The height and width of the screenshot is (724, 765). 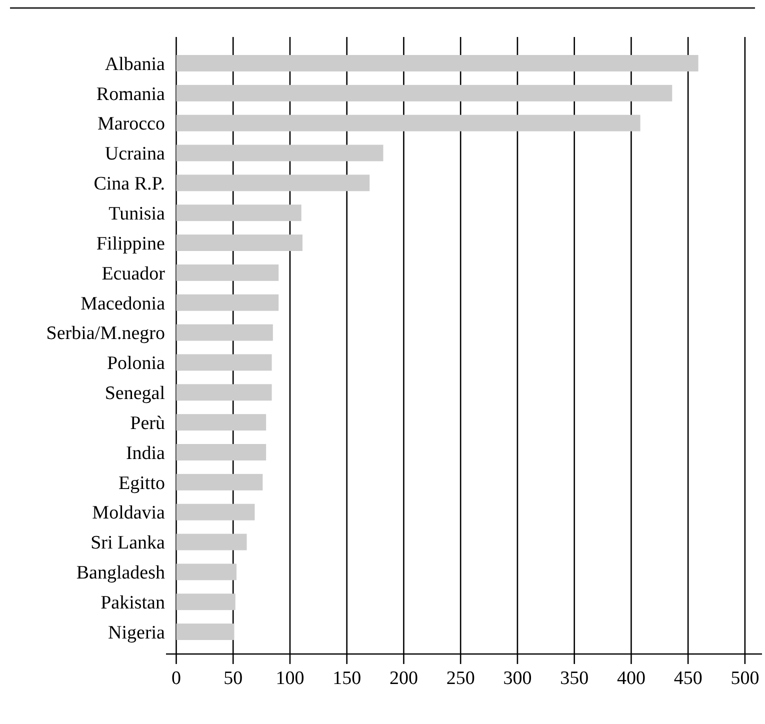 I want to click on x-tick-label: 500, so click(x=745, y=678).